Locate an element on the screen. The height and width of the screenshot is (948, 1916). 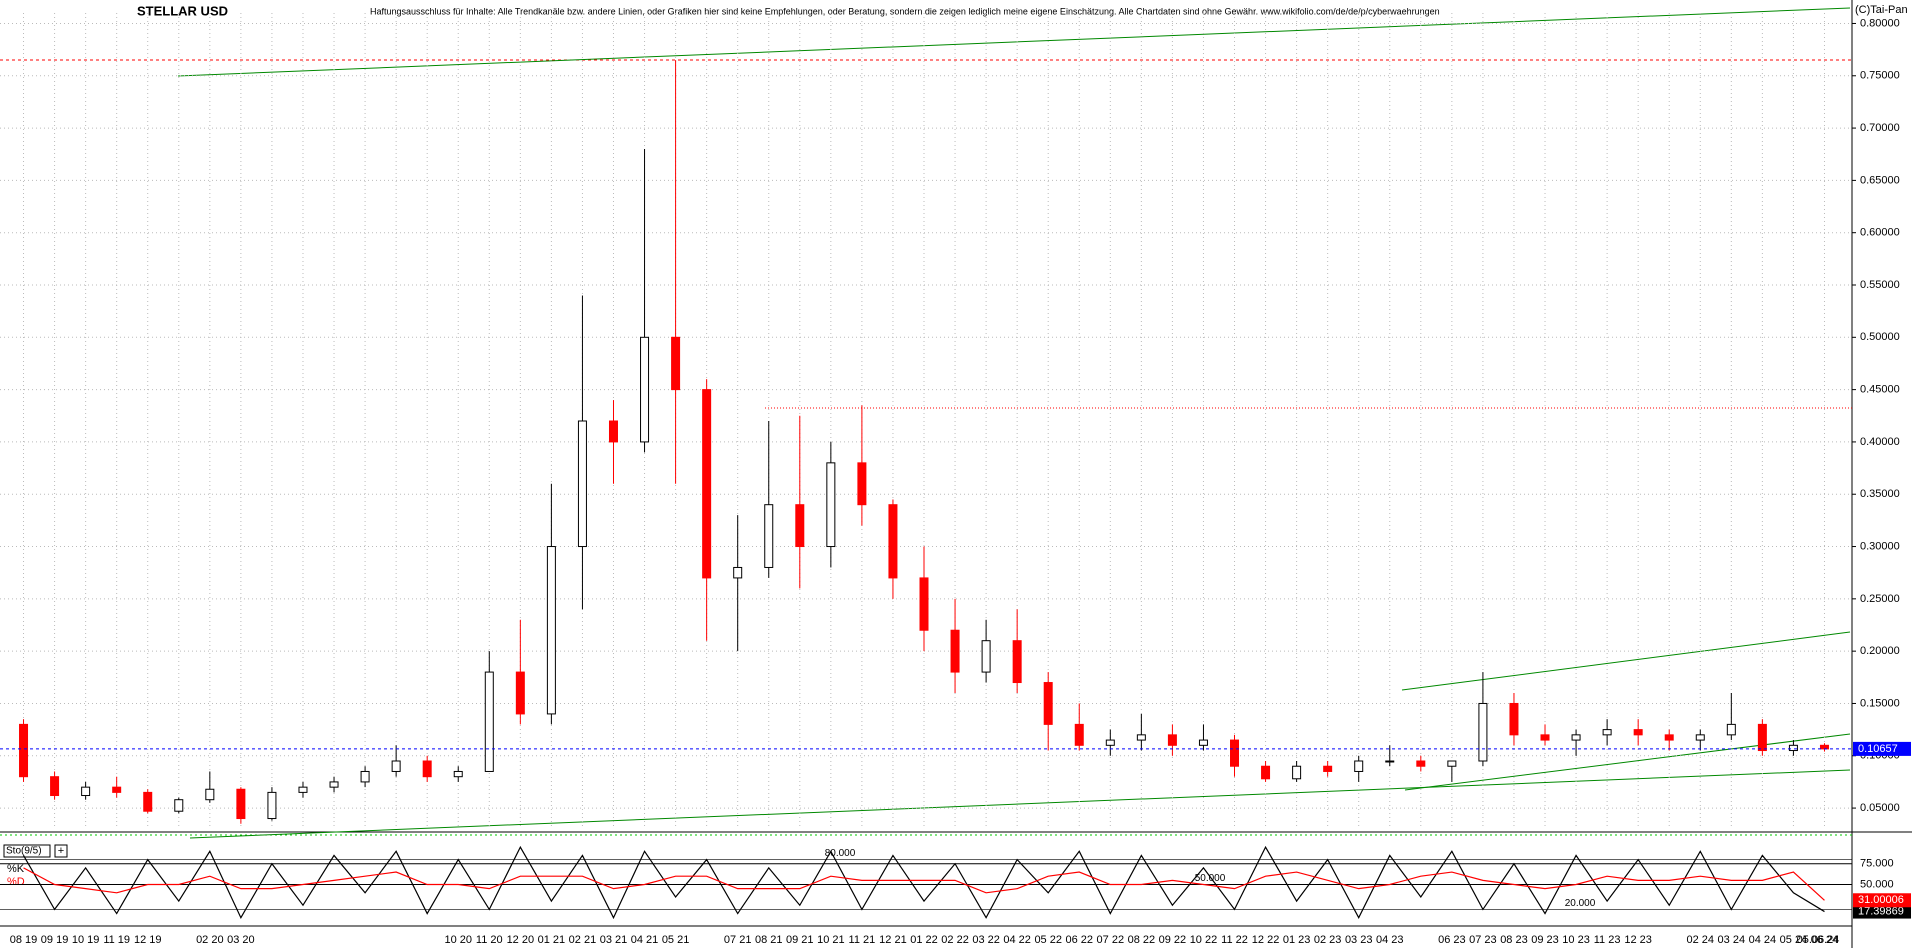
indicator-value-label: 17.39869 is located at coordinates (1881, 911).